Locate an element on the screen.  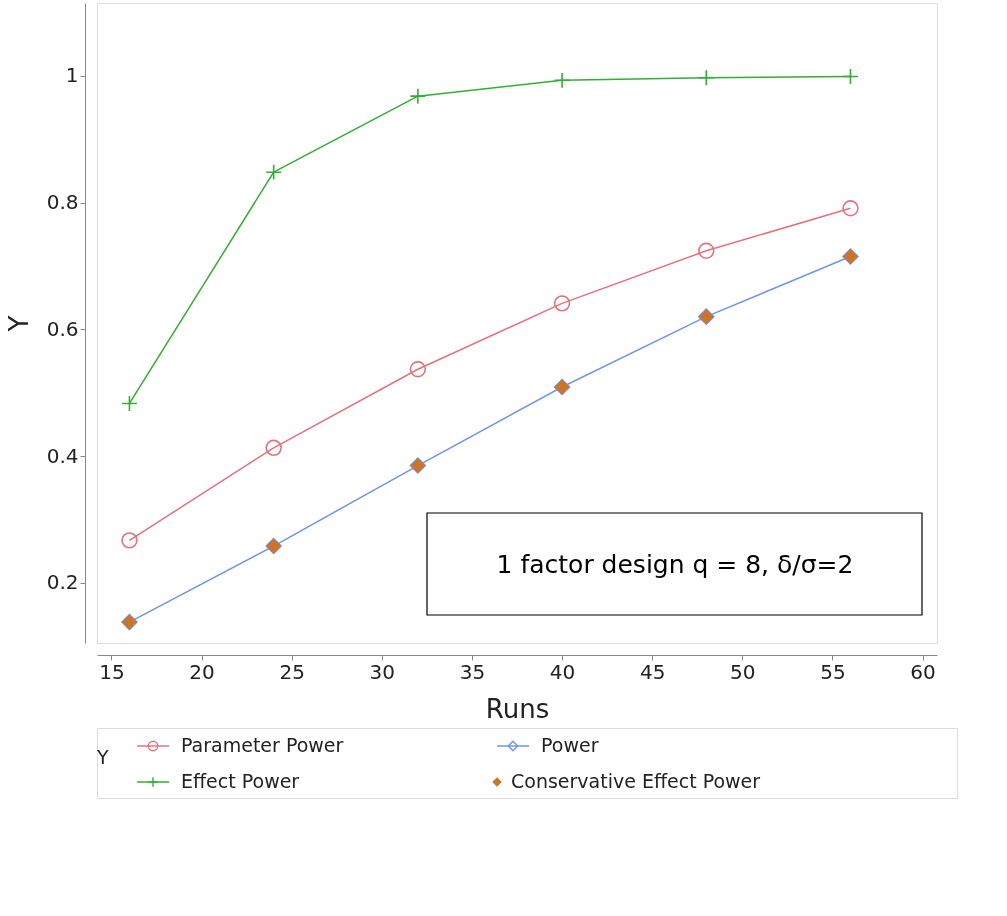
x-tick-label: 35 is located at coordinates (472, 671).